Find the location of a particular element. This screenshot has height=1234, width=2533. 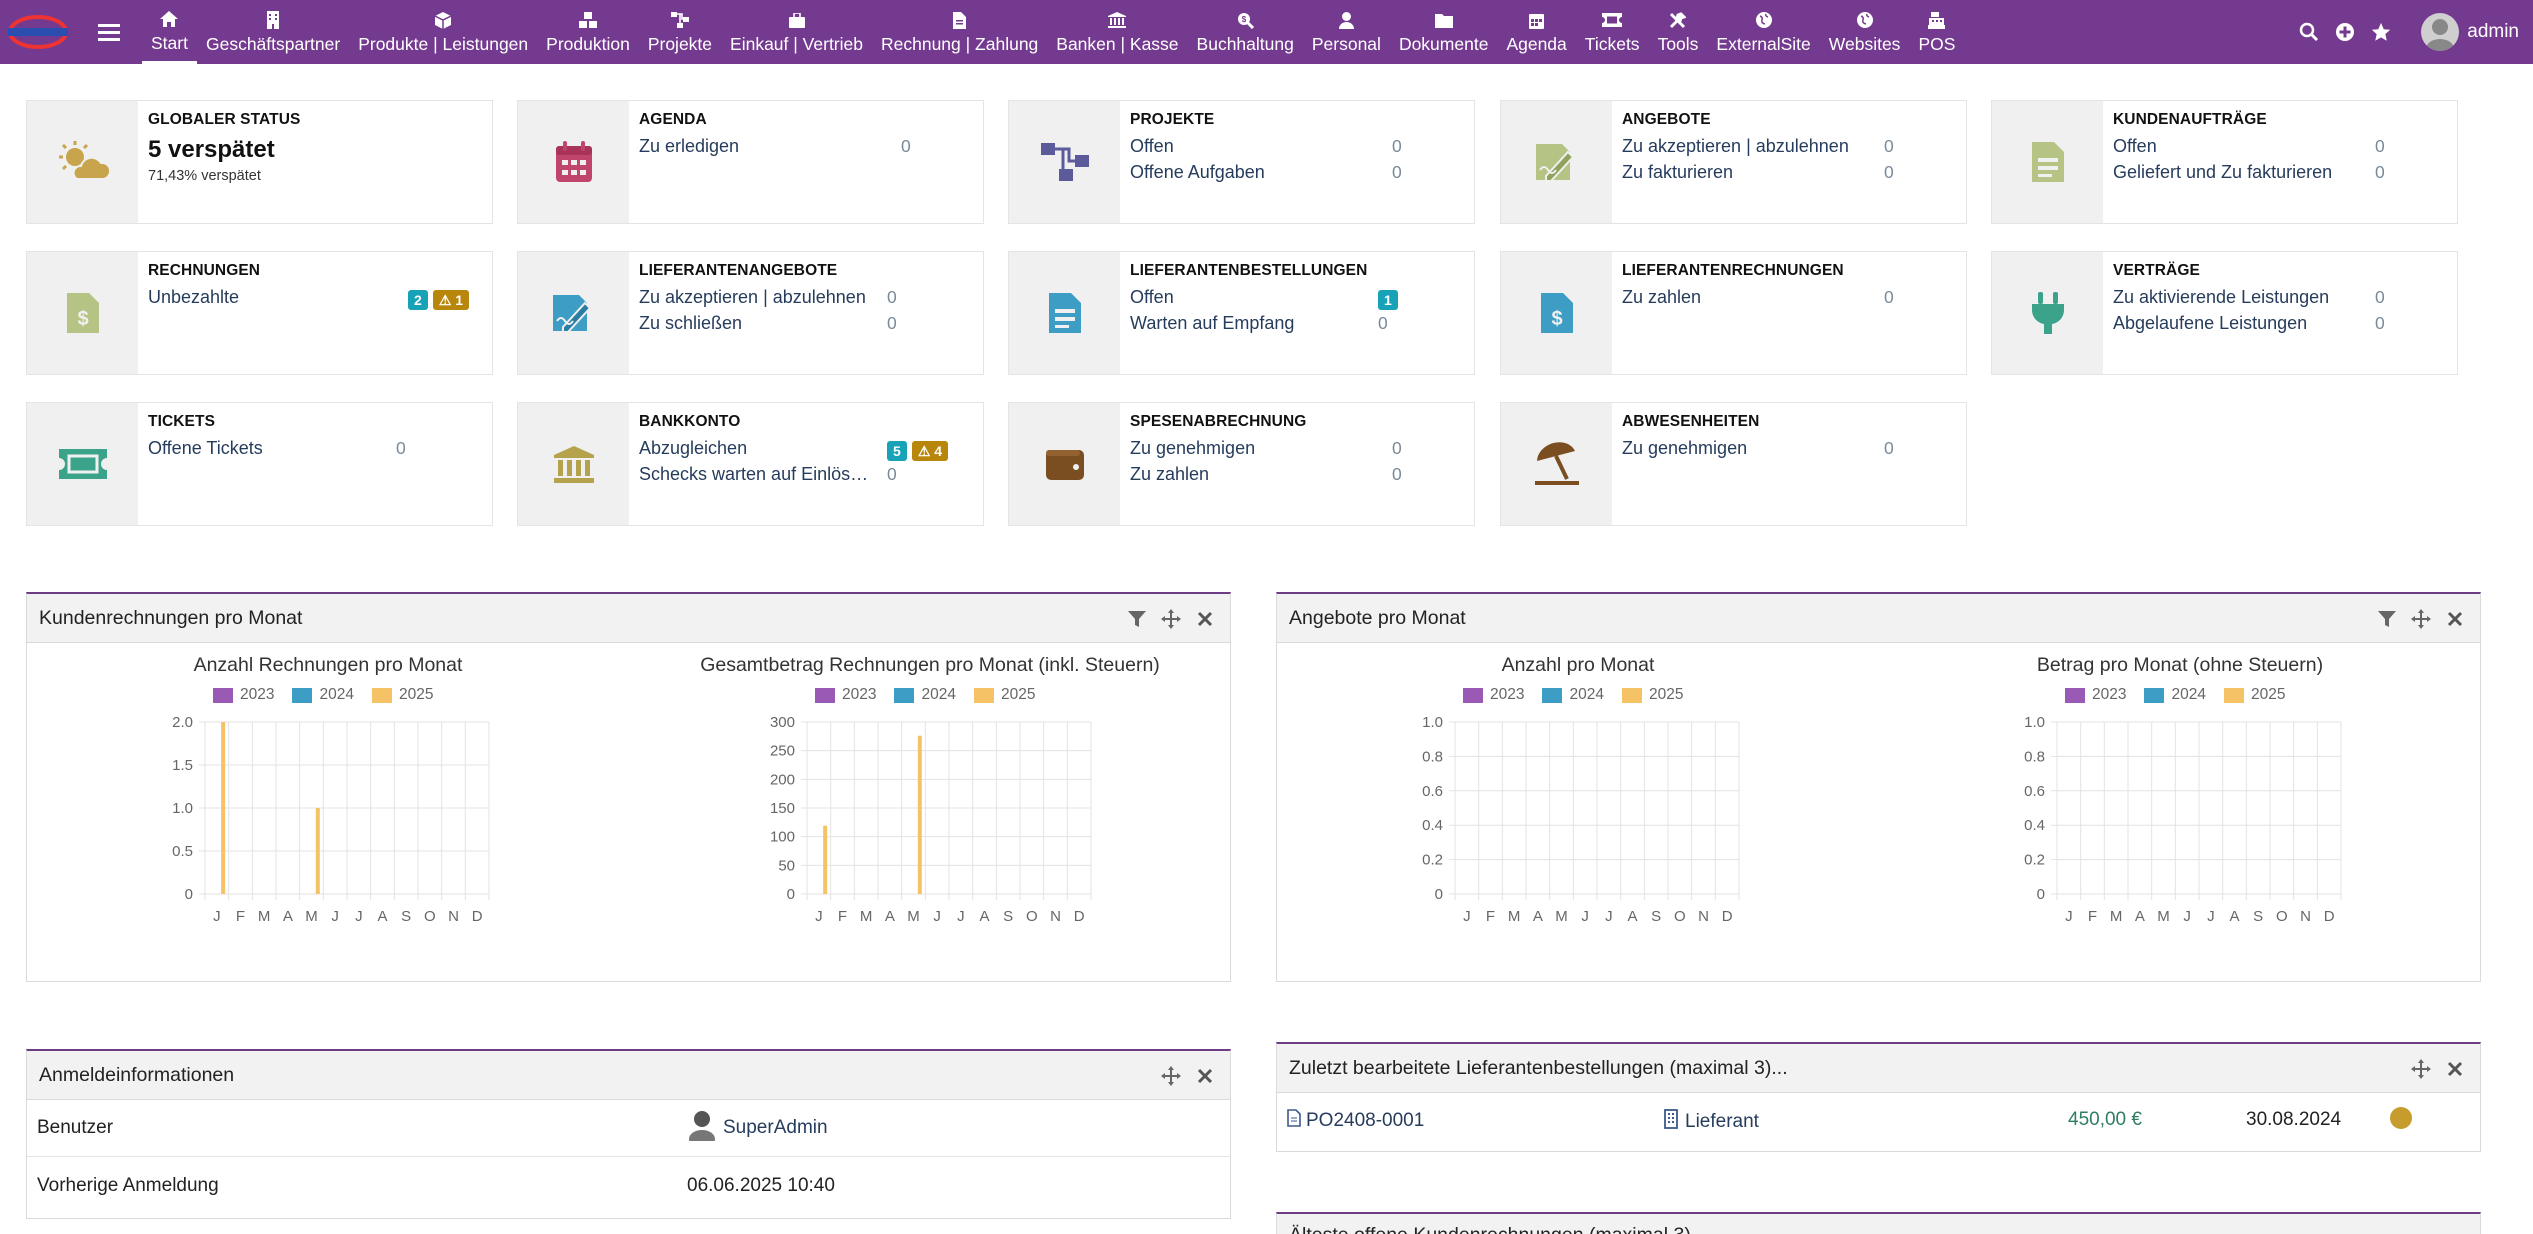

nav-item-personal: Personal is located at coordinates (1346, 32).